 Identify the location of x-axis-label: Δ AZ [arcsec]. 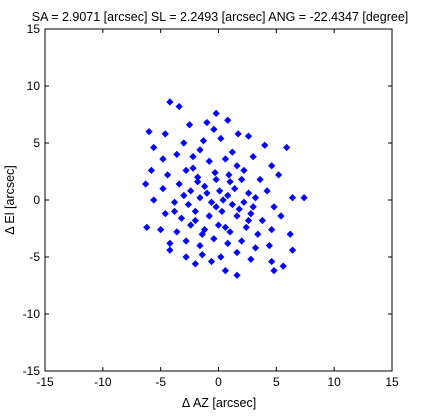
(219, 403).